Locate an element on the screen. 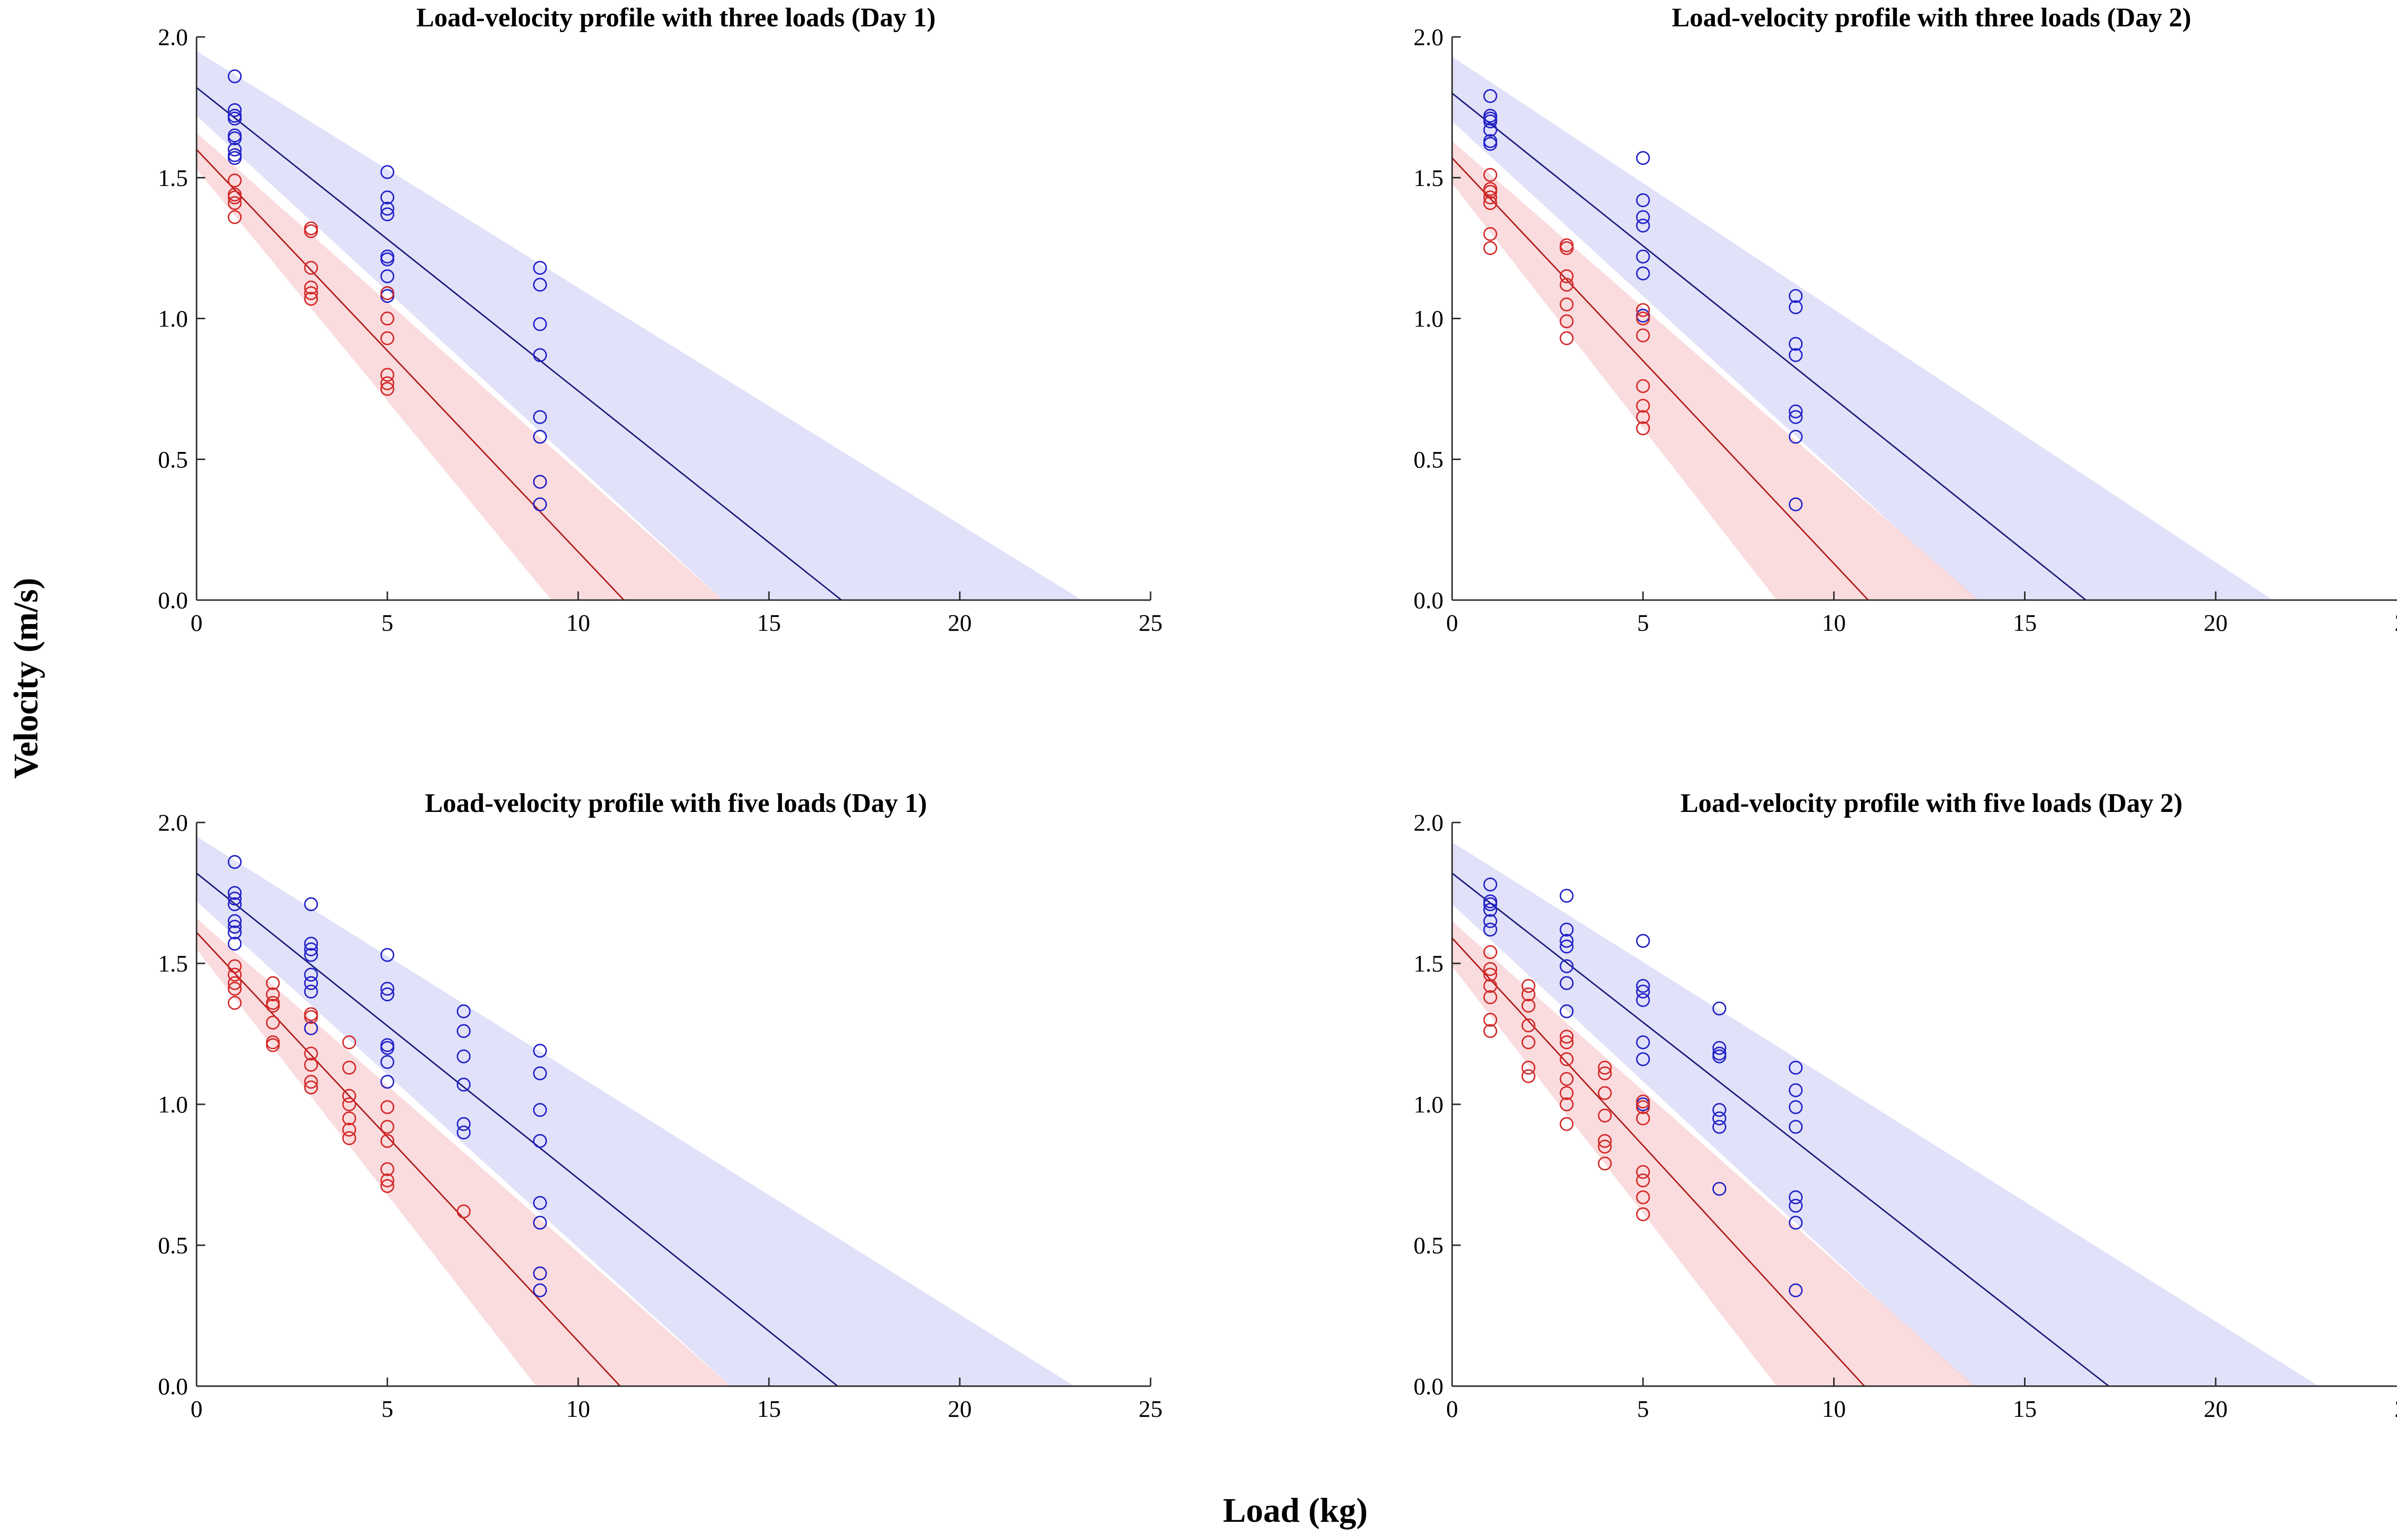 The width and height of the screenshot is (2397, 1540). blue-confidence-band is located at coordinates (1862, 328).